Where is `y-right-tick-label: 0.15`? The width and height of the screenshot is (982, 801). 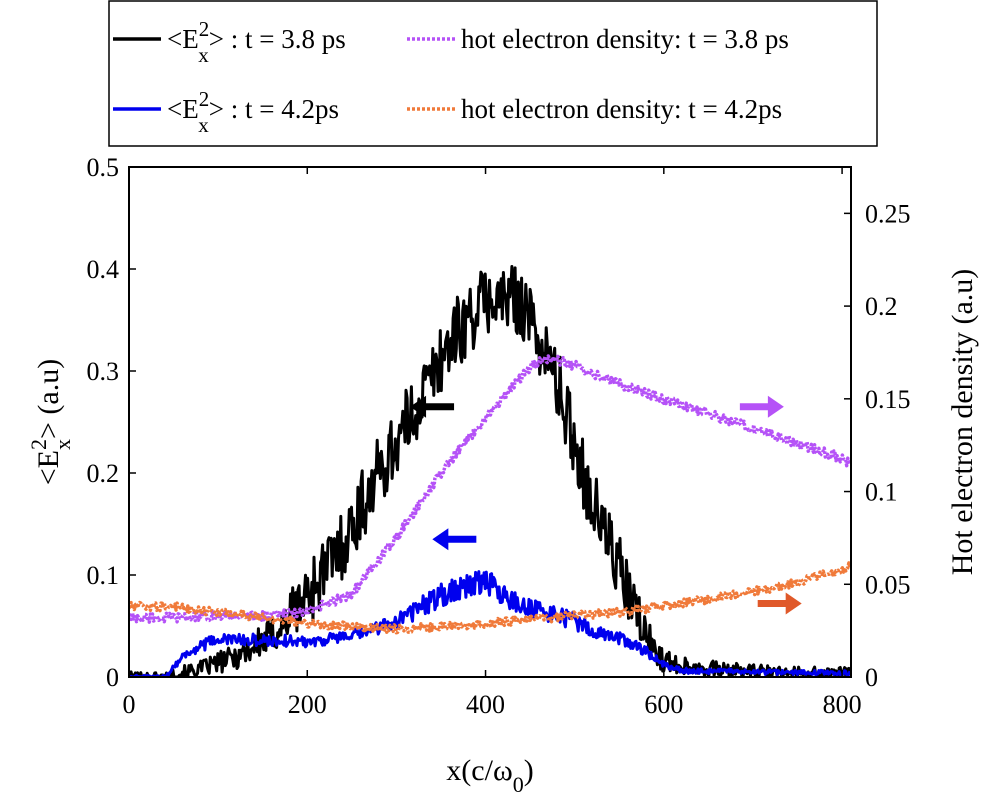 y-right-tick-label: 0.15 is located at coordinates (888, 399).